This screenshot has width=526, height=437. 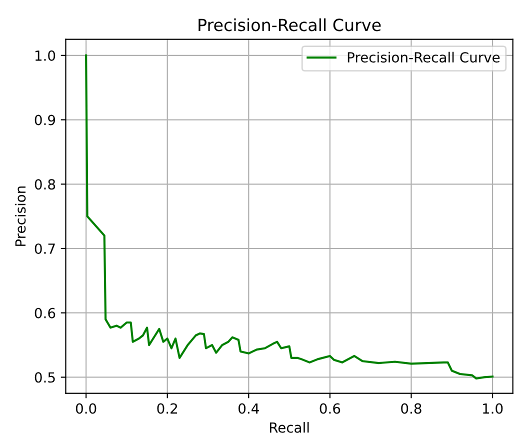 What do you see at coordinates (167, 408) in the screenshot?
I see `x-tick-label: 0.2` at bounding box center [167, 408].